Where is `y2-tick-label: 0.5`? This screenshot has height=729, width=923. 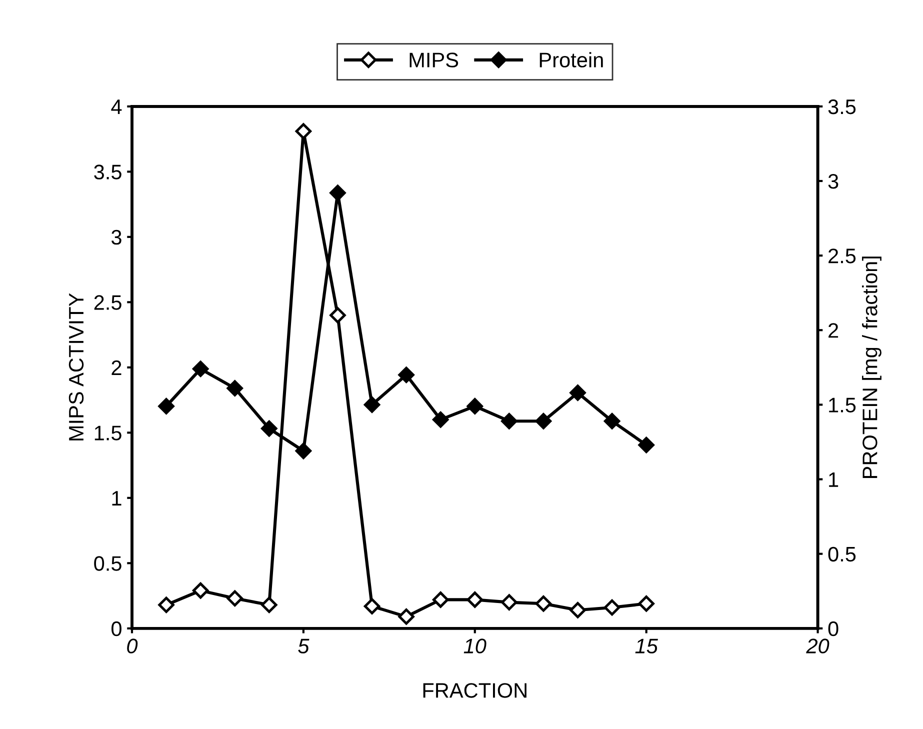
y2-tick-label: 0.5 is located at coordinates (842, 554).